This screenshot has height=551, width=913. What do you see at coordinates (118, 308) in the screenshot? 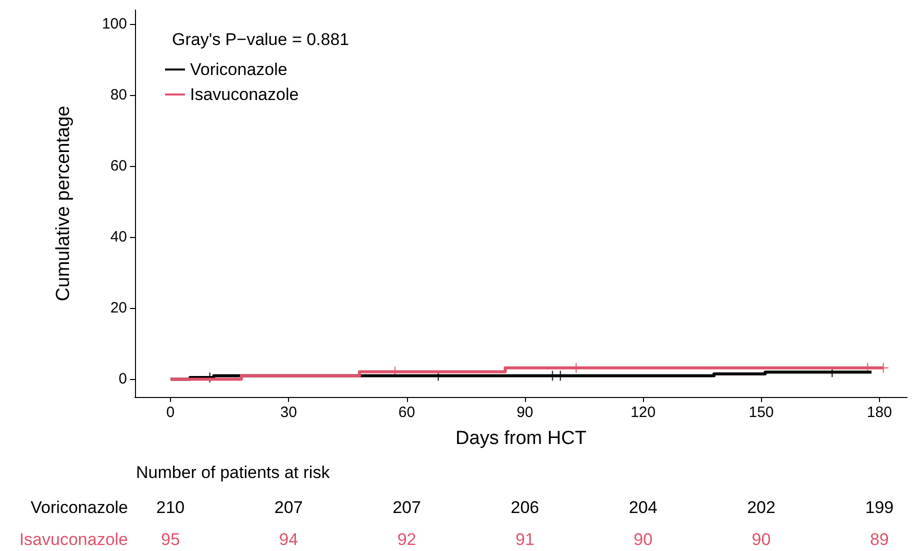
I see `y-tick-label: 20` at bounding box center [118, 308].